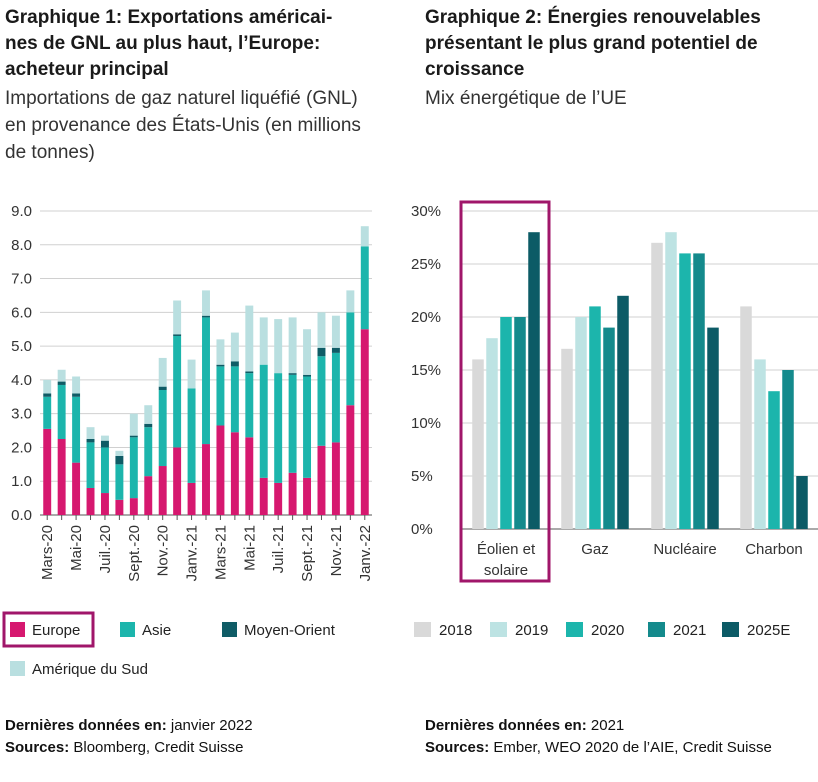 The height and width of the screenshot is (782, 818). I want to click on chart-2-legend-label: 2018, so click(455, 630).